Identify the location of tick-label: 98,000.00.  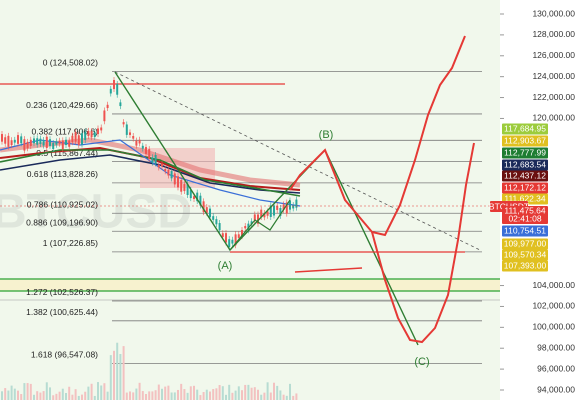
(556, 347).